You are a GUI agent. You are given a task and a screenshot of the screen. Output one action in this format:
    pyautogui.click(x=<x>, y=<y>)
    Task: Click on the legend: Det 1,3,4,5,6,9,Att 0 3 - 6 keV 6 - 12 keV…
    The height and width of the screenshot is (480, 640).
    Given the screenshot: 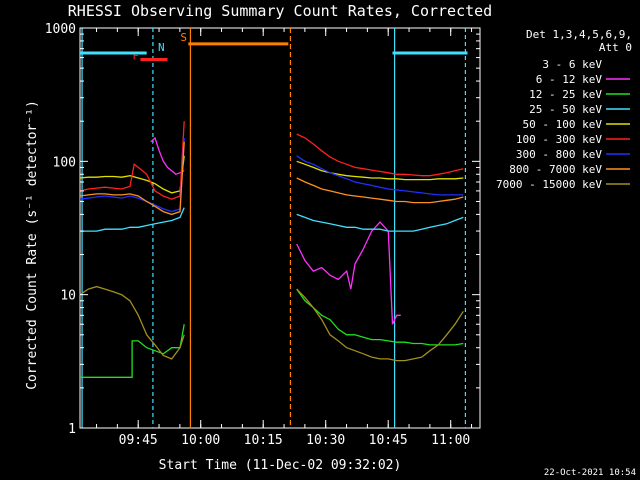 What is the action you would take?
    pyautogui.click(x=564, y=109)
    